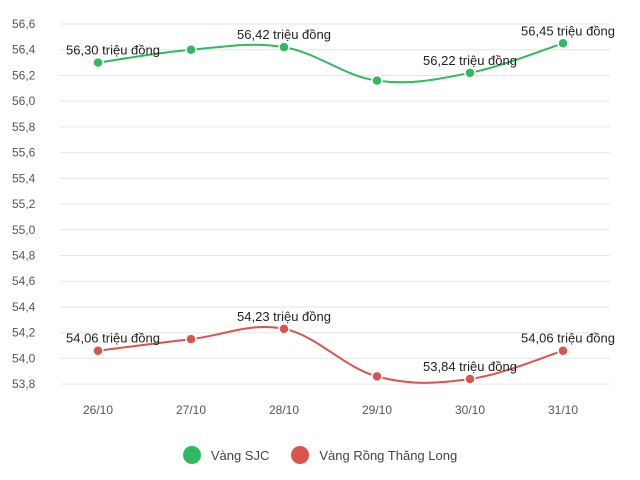  What do you see at coordinates (113, 50) in the screenshot?
I see `data-label: 56,30 triệu đồng` at bounding box center [113, 50].